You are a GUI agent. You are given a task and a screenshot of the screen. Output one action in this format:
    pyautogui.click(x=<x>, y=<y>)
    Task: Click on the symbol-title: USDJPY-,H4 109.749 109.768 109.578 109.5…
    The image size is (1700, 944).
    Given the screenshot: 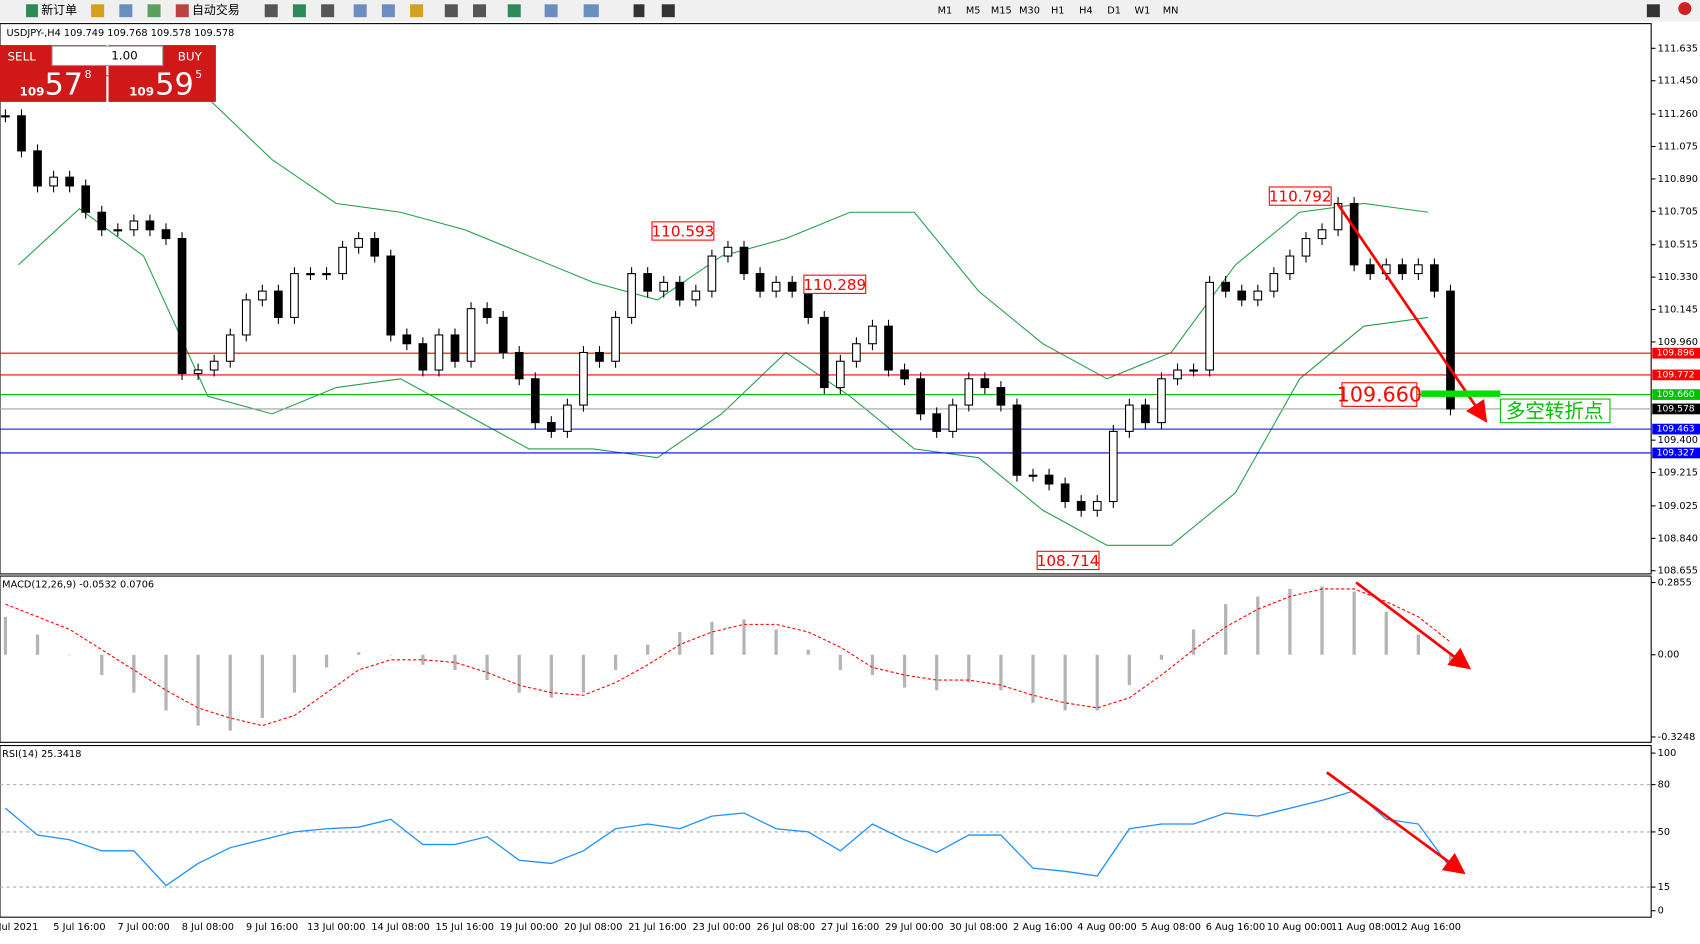 What is the action you would take?
    pyautogui.click(x=121, y=33)
    